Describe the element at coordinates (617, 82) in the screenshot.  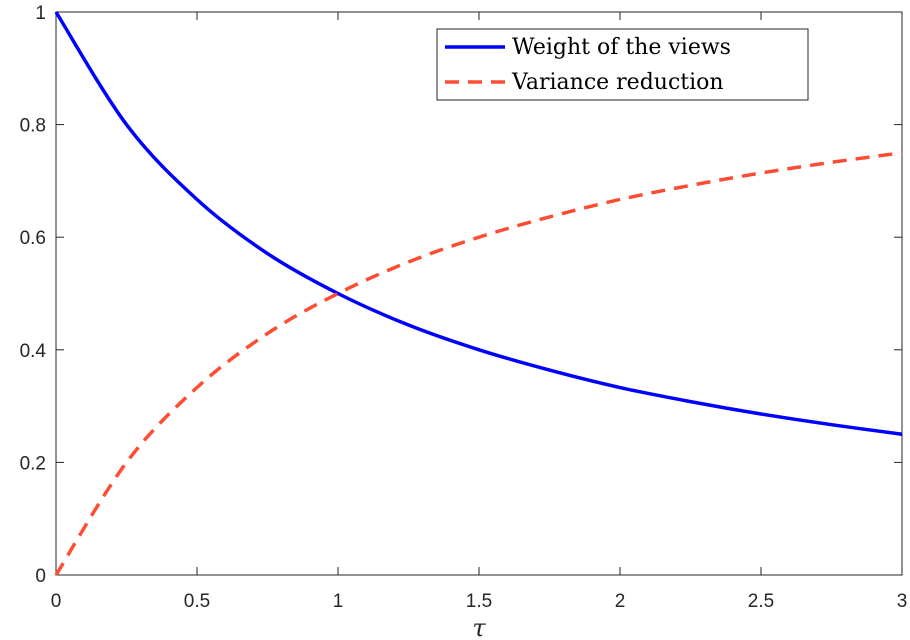
I see `legend-label-1: Variance reduction` at that location.